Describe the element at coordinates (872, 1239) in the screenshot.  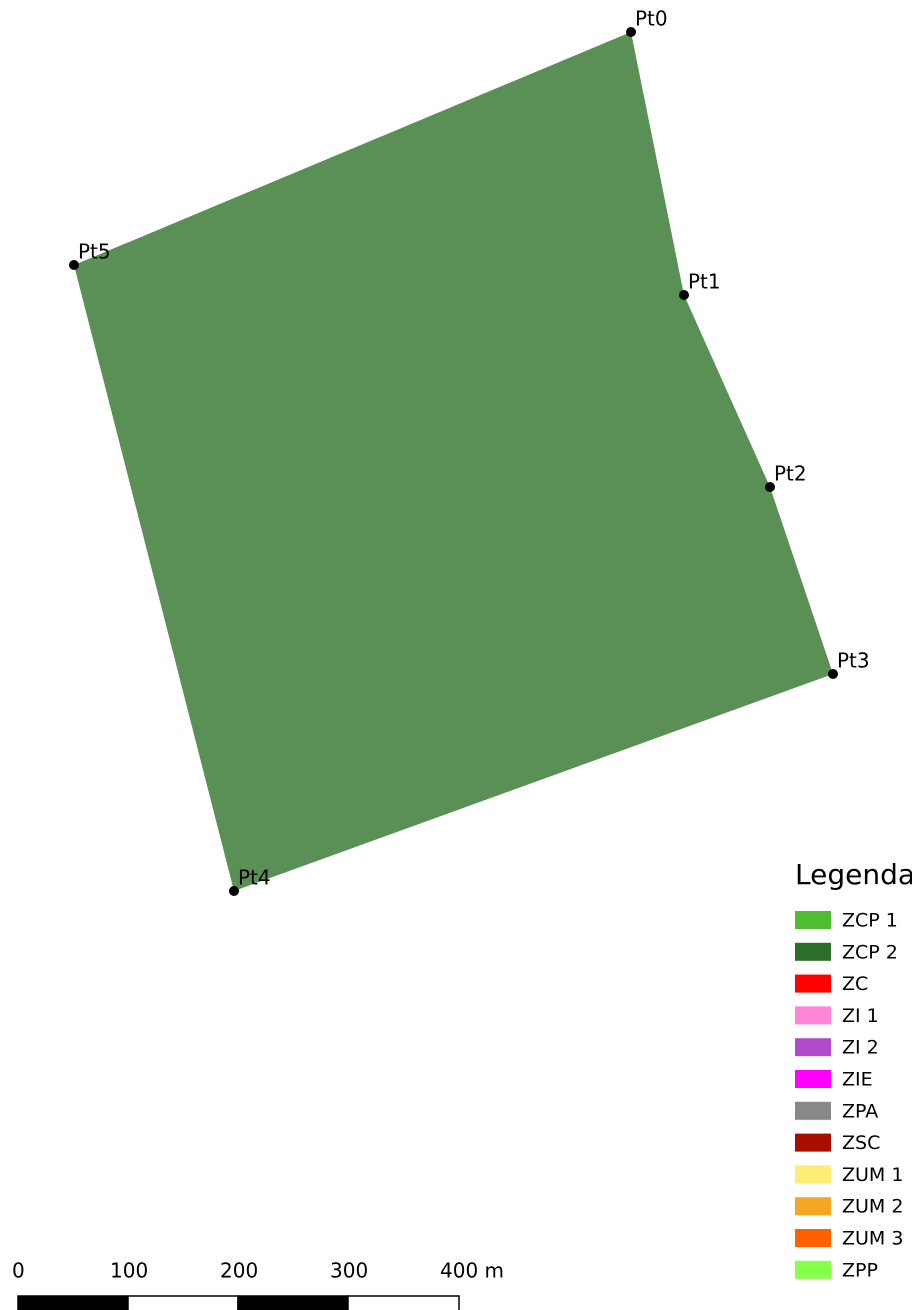
I see `legend-label: ZUM 3` at that location.